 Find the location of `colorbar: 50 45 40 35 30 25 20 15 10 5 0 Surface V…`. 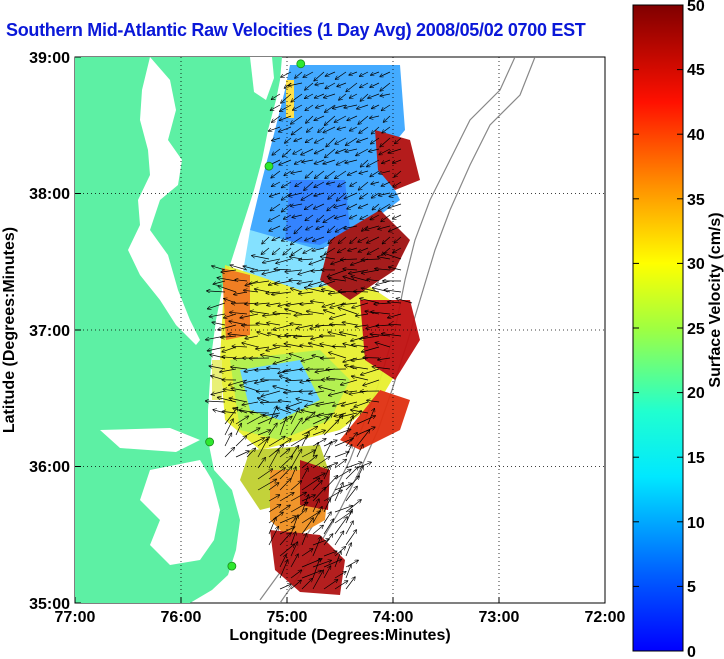

colorbar: 50 45 40 35 30 25 20 15 10 5 0 Surface V… is located at coordinates (678, 329).